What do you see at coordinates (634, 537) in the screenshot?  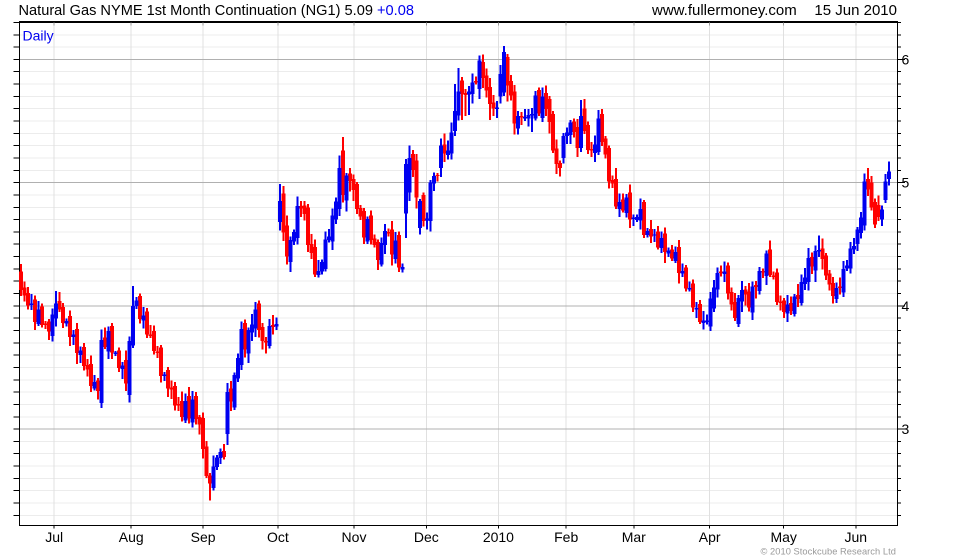 I see `svg-text: Mar` at bounding box center [634, 537].